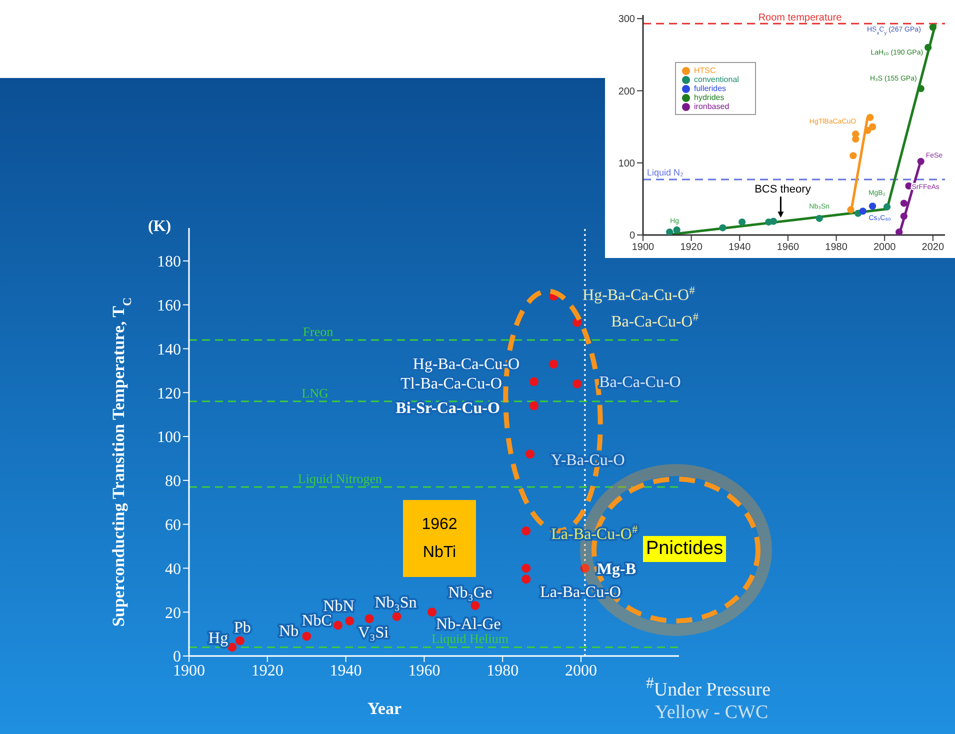  Describe the element at coordinates (439, 539) in the screenshot. I see `annotation: 1962 NbTi` at that location.